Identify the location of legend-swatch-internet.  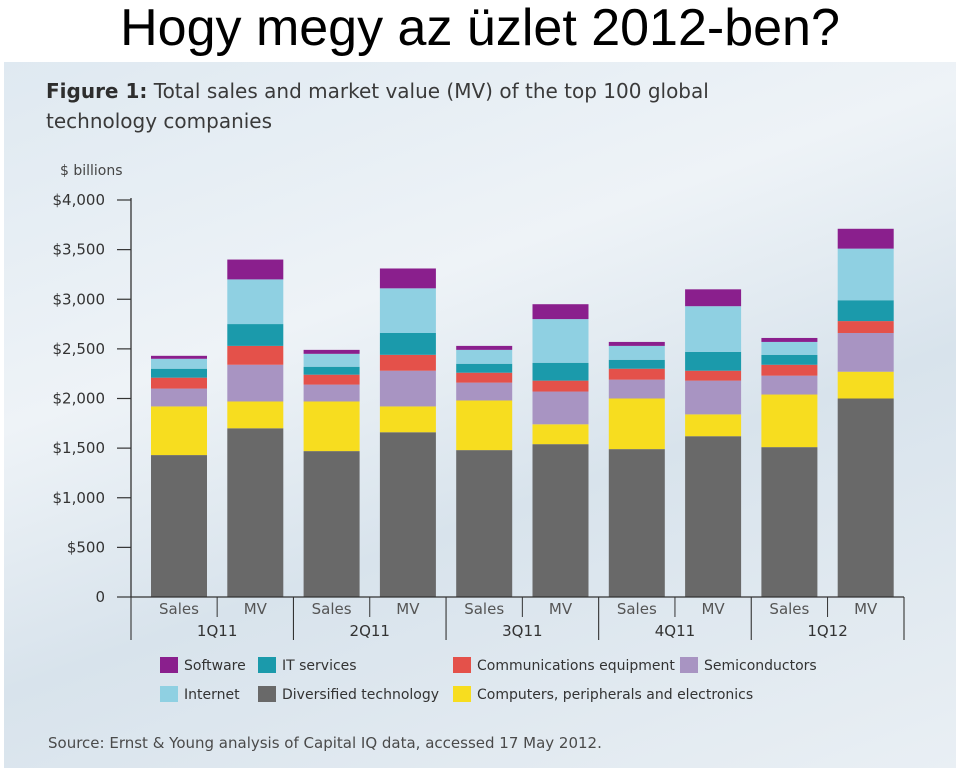
(169, 694).